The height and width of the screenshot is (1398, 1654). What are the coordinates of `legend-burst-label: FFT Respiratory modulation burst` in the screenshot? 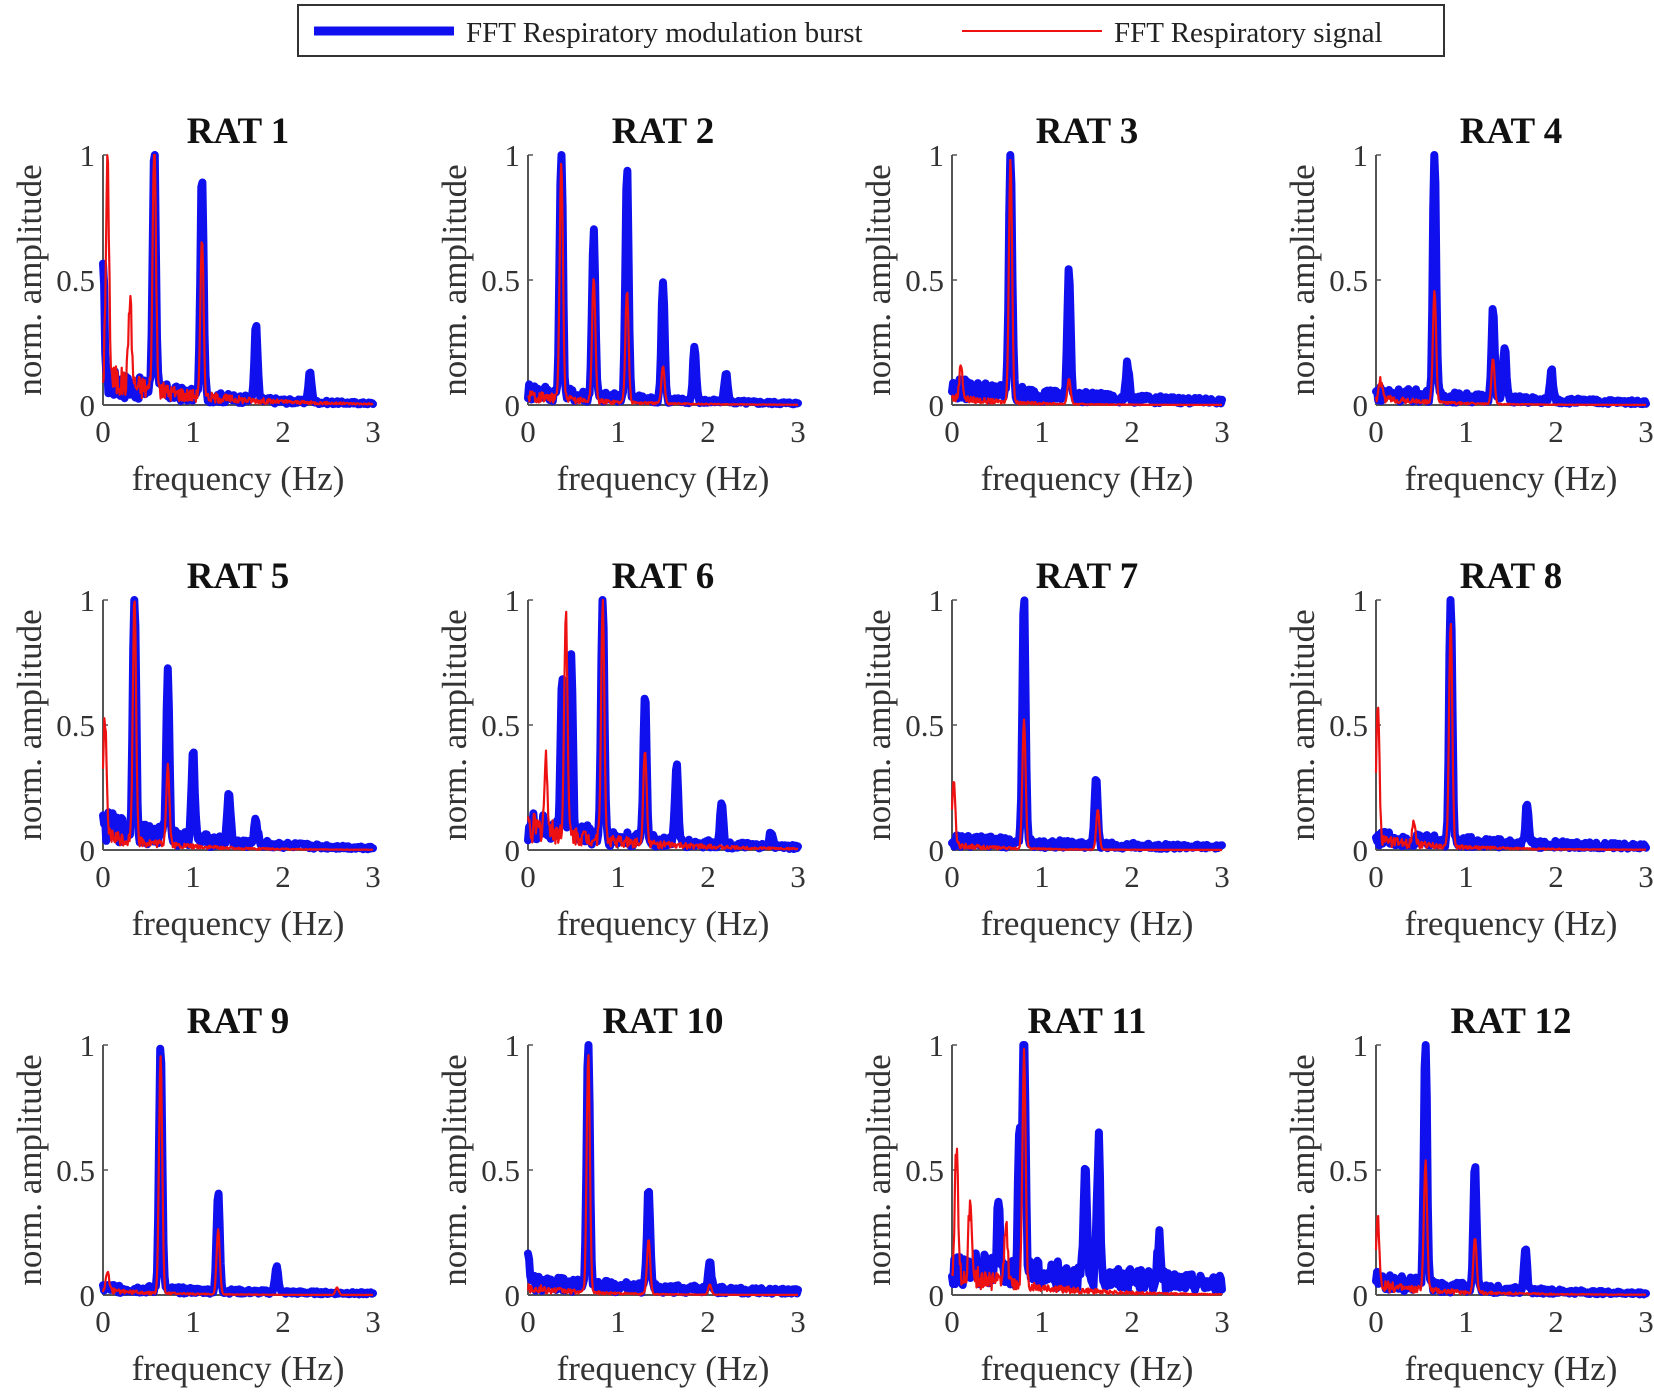 It's located at (664, 33).